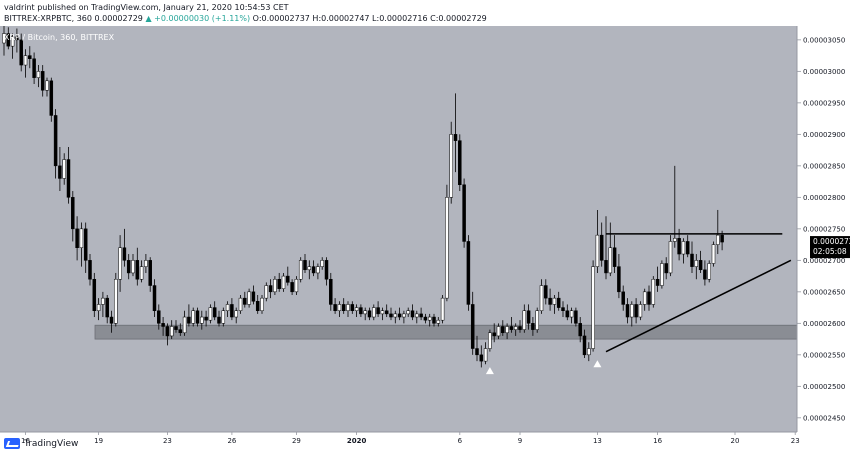 This screenshot has width=850, height=455. I want to click on high-label: H:, so click(317, 18).